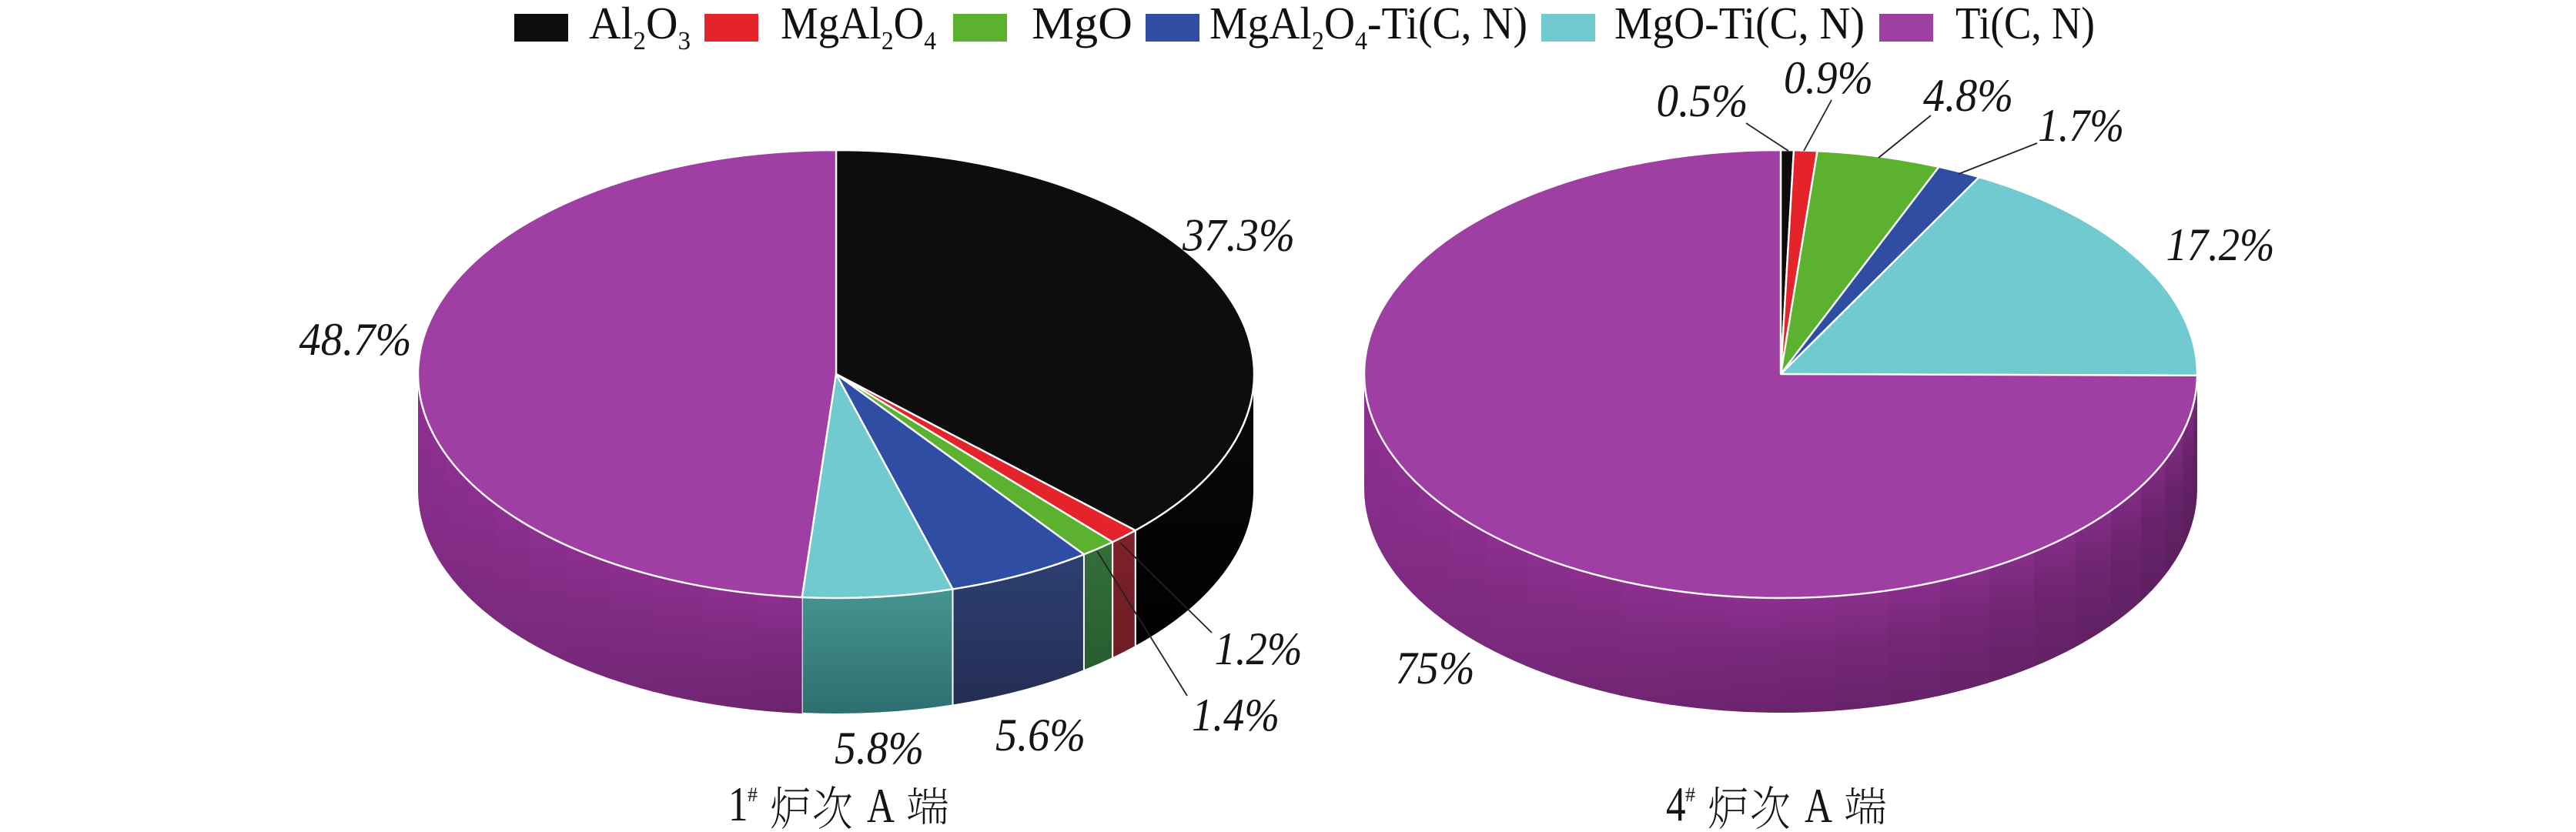 The height and width of the screenshot is (832, 2576). Describe the element at coordinates (355, 340) in the screenshot. I see `svg-text: 48.7%` at that location.